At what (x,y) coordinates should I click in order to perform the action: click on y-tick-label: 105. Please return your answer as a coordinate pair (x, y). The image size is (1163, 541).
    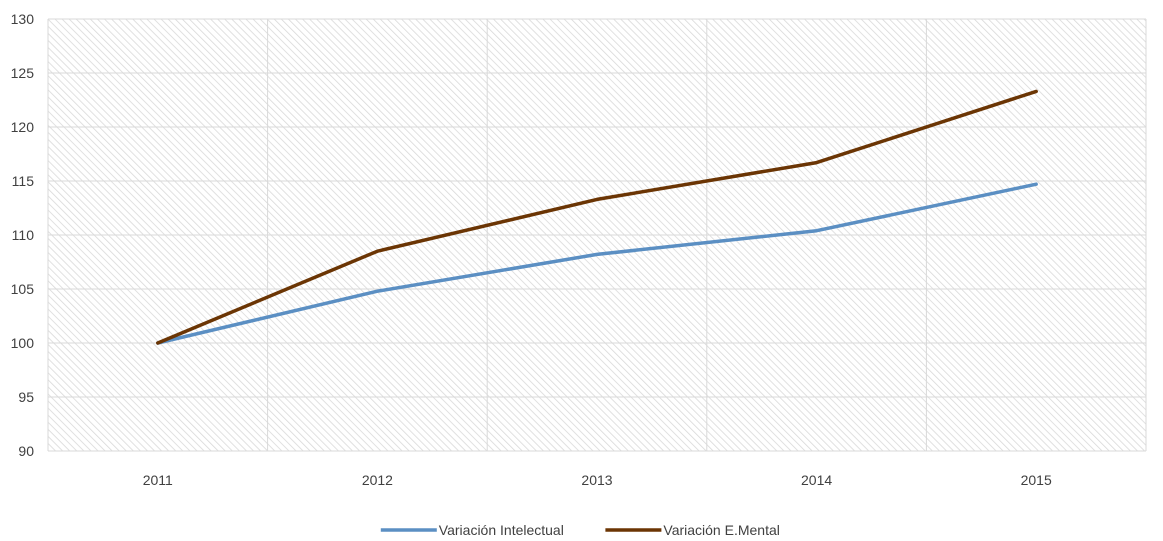
    Looking at the image, I should click on (23, 289).